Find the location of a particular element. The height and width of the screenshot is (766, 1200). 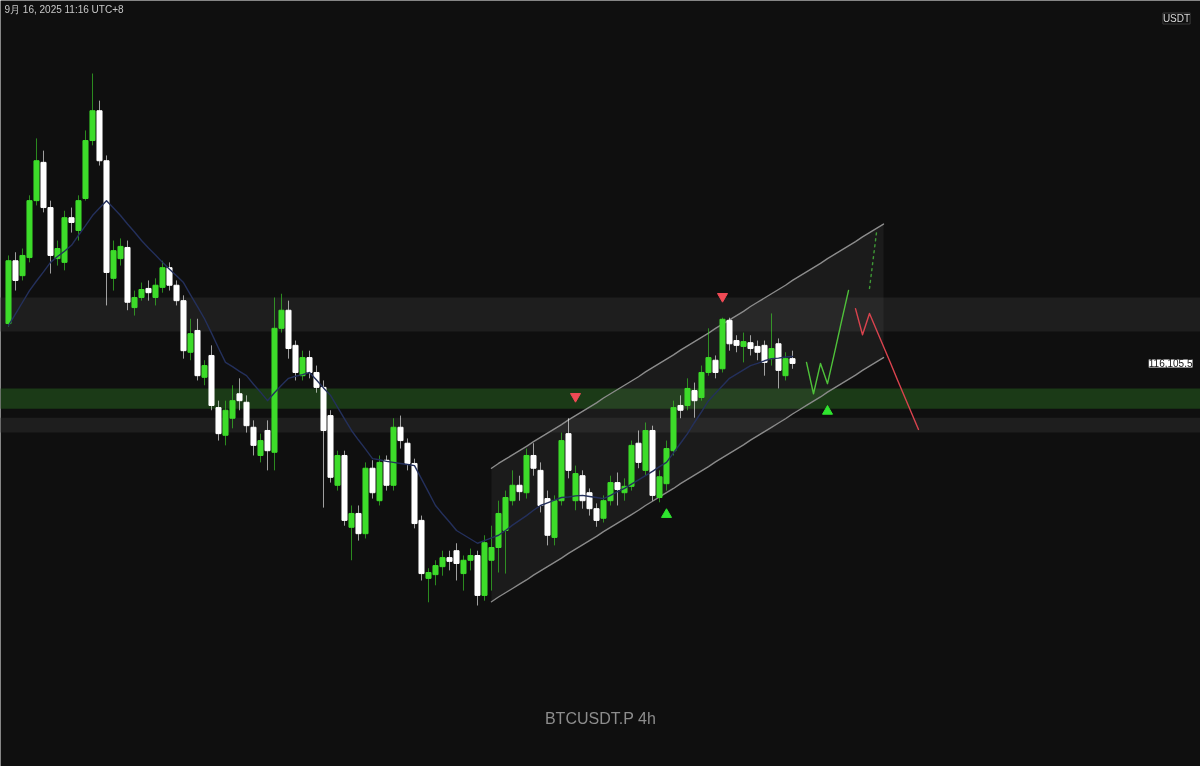

text: 9月 16, 2025 11:16 UTC+8 is located at coordinates (64, 9).